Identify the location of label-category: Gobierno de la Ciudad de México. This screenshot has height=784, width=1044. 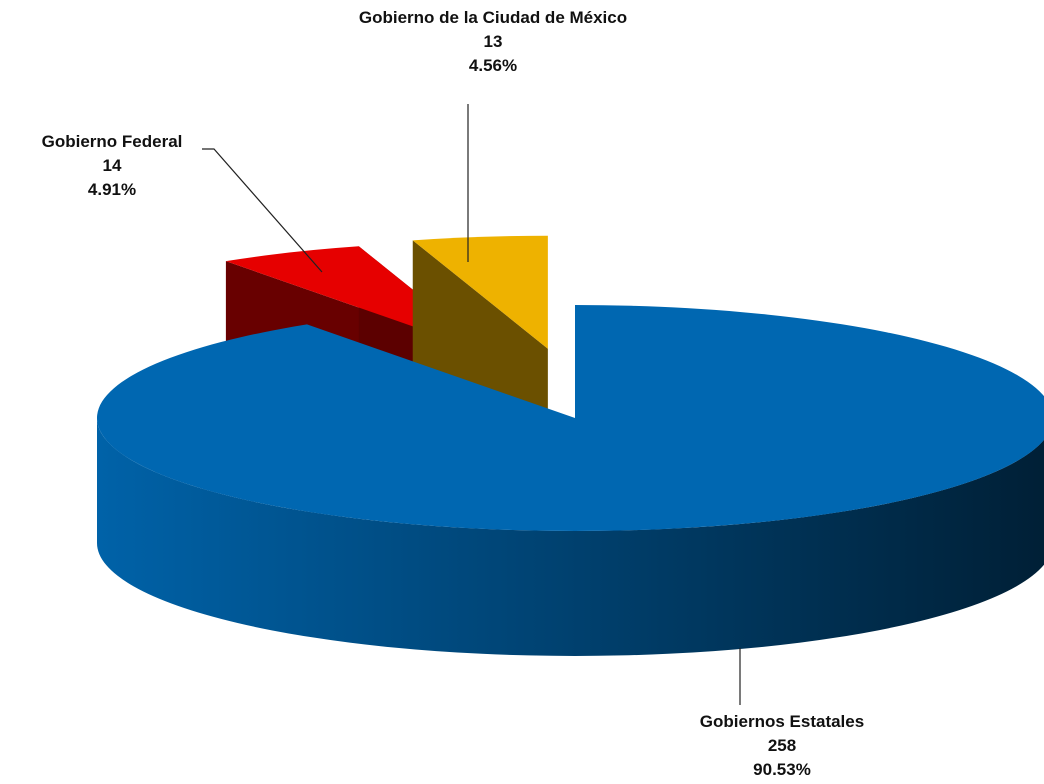
(493, 17).